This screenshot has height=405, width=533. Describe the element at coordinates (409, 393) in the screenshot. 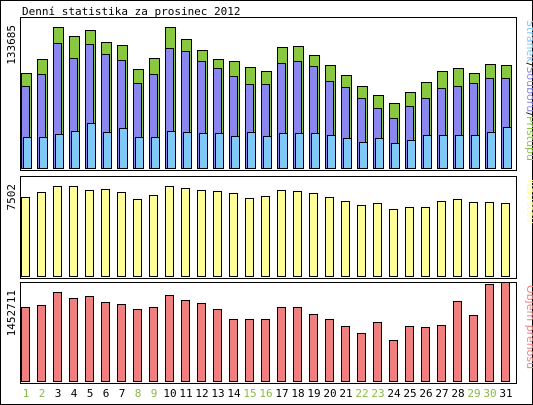

I see `day-label: 25` at that location.